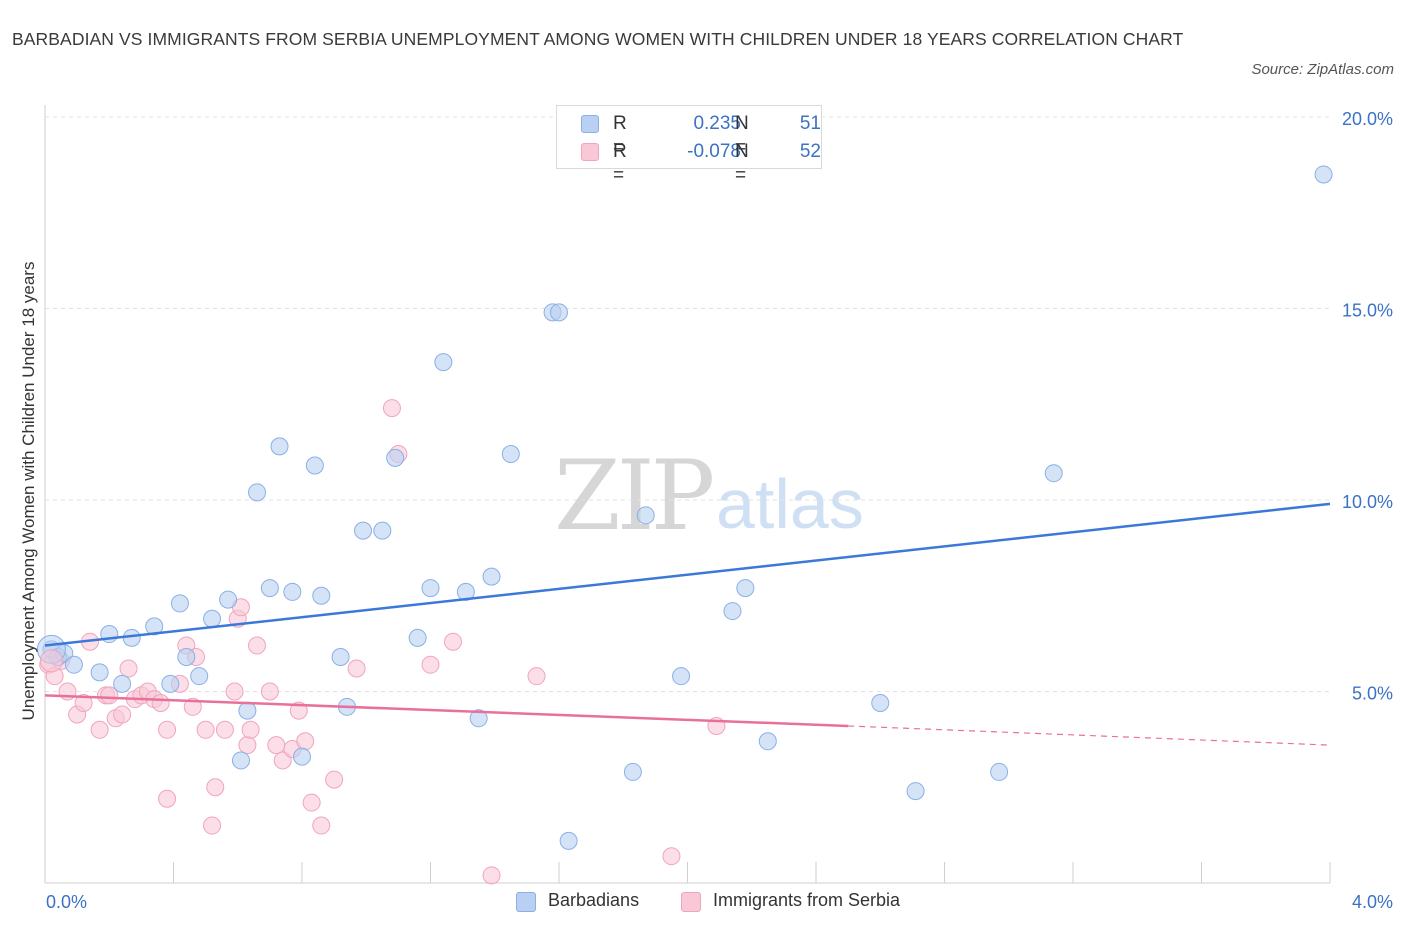 The image size is (1406, 930). Describe the element at coordinates (807, 900) in the screenshot. I see `legend-label: Immigrants from Serbia` at that location.